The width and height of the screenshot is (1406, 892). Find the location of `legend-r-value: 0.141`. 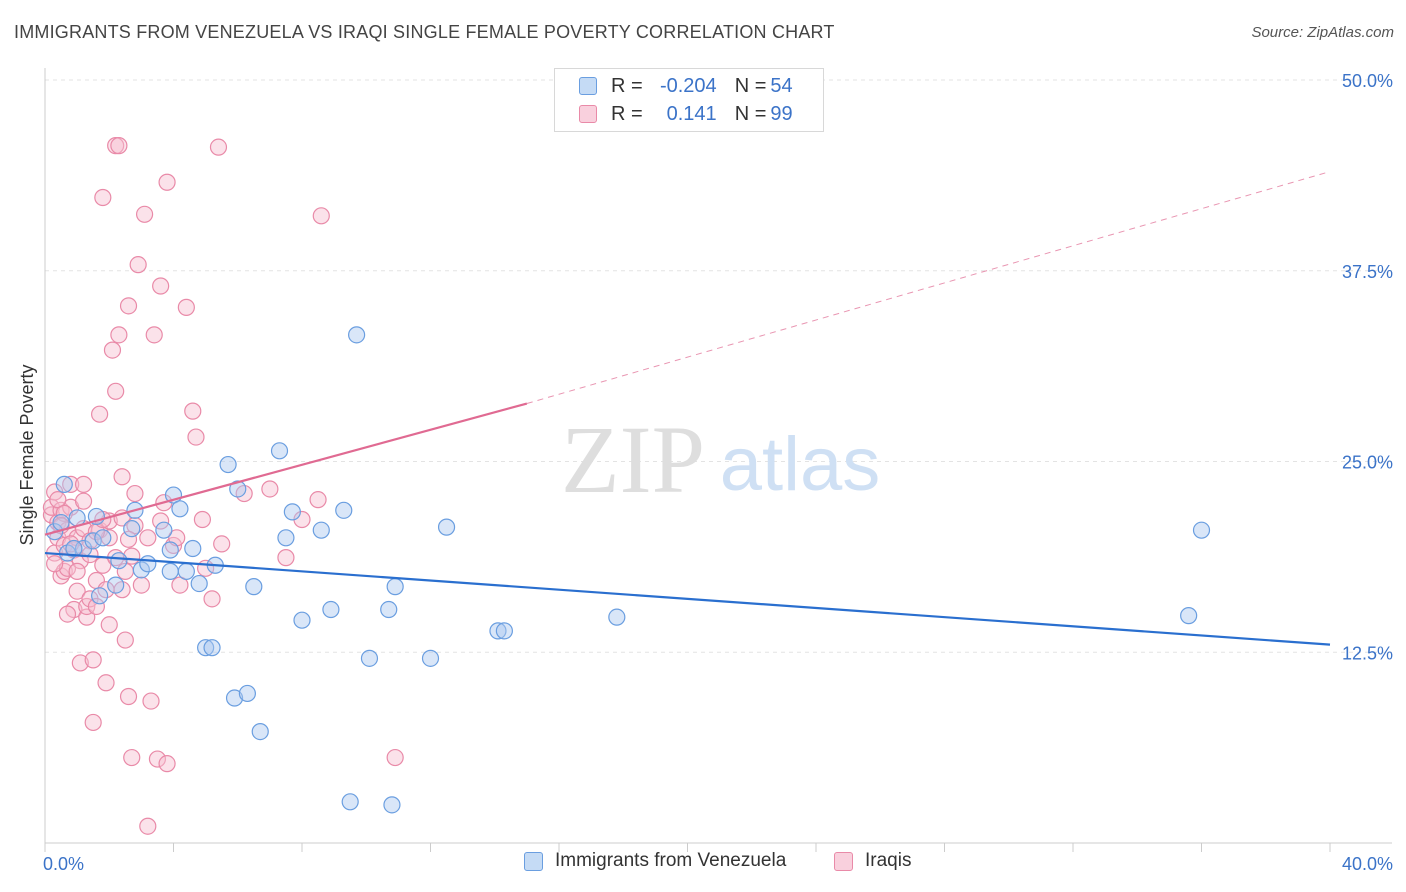

legend-r-value: 0.141 is located at coordinates (691, 113).